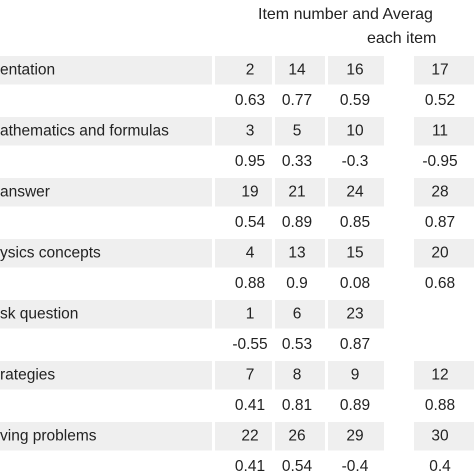 This screenshot has width=474, height=474. I want to click on item-number: 1, so click(250, 313).